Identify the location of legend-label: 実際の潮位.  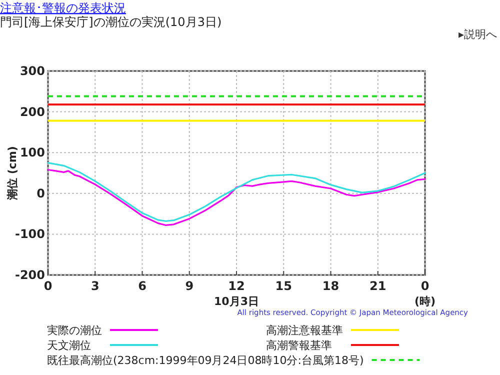
(74, 330).